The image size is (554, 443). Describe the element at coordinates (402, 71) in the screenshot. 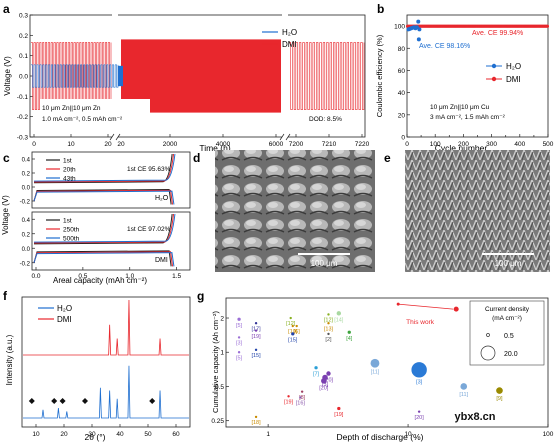

I see `panel-b-ytick-label: 60` at that location.